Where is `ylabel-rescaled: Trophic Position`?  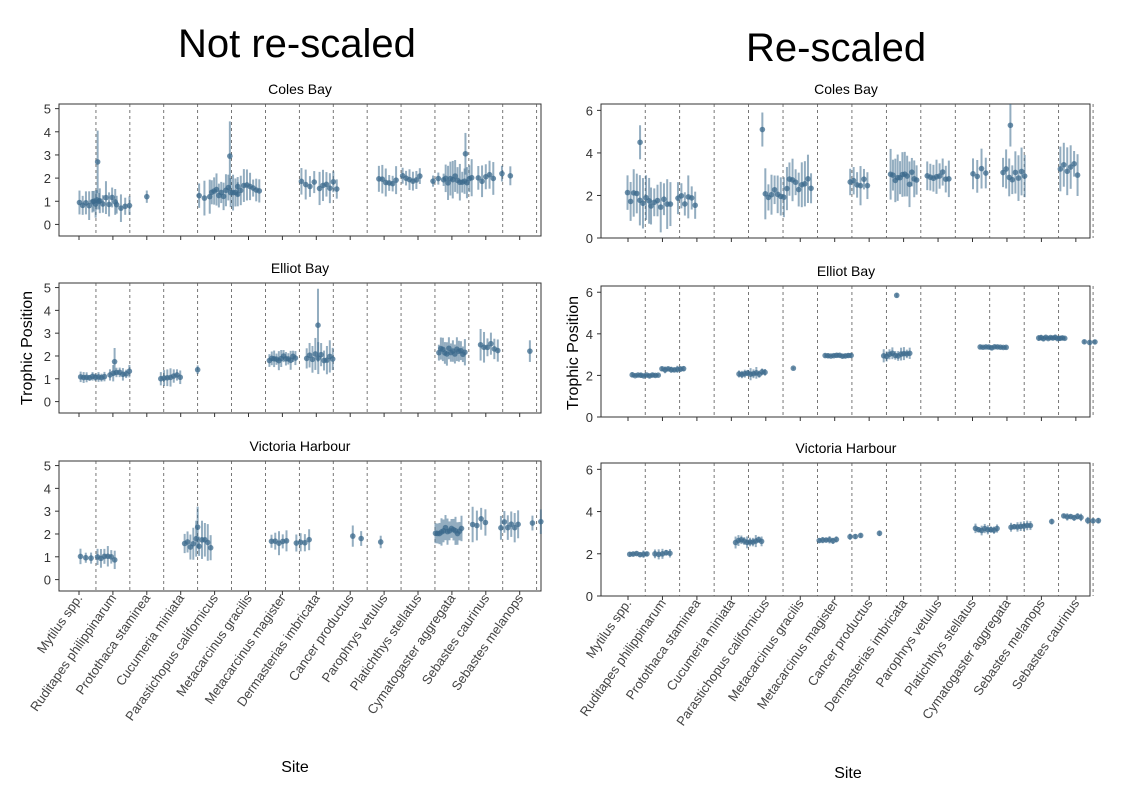 ylabel-rescaled: Trophic Position is located at coordinates (573, 353).